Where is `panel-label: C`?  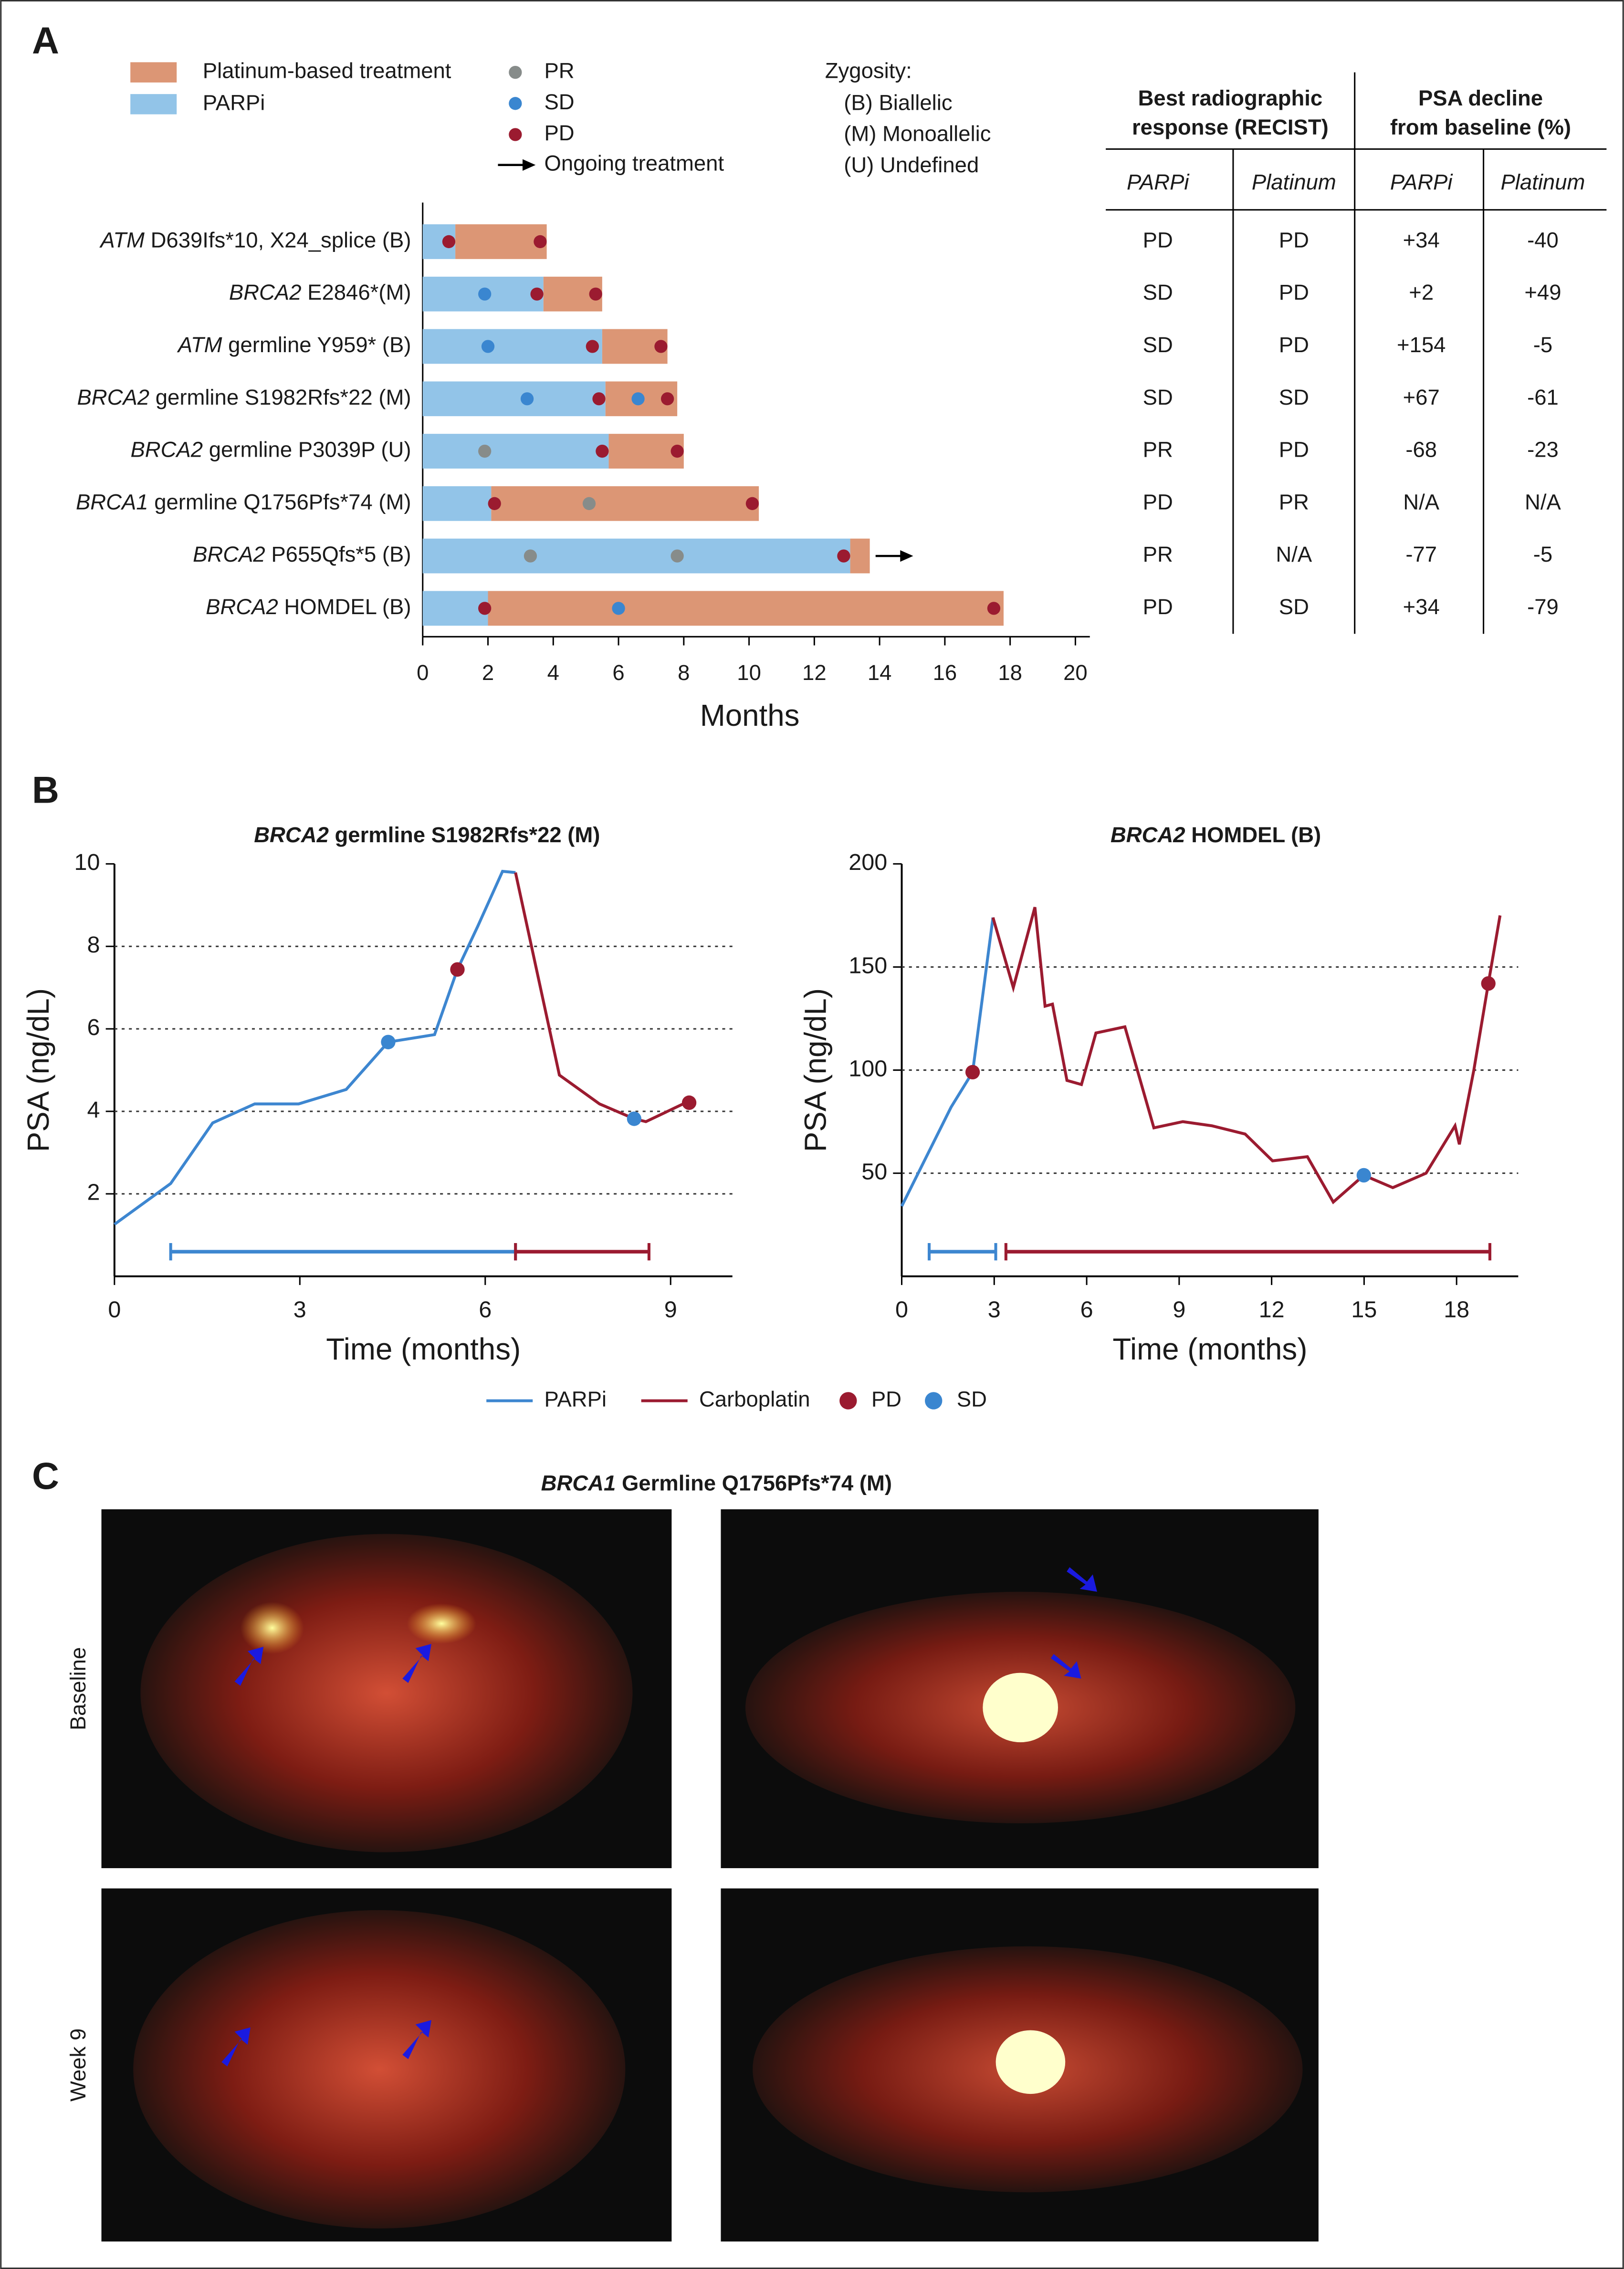 panel-label: C is located at coordinates (45, 1476).